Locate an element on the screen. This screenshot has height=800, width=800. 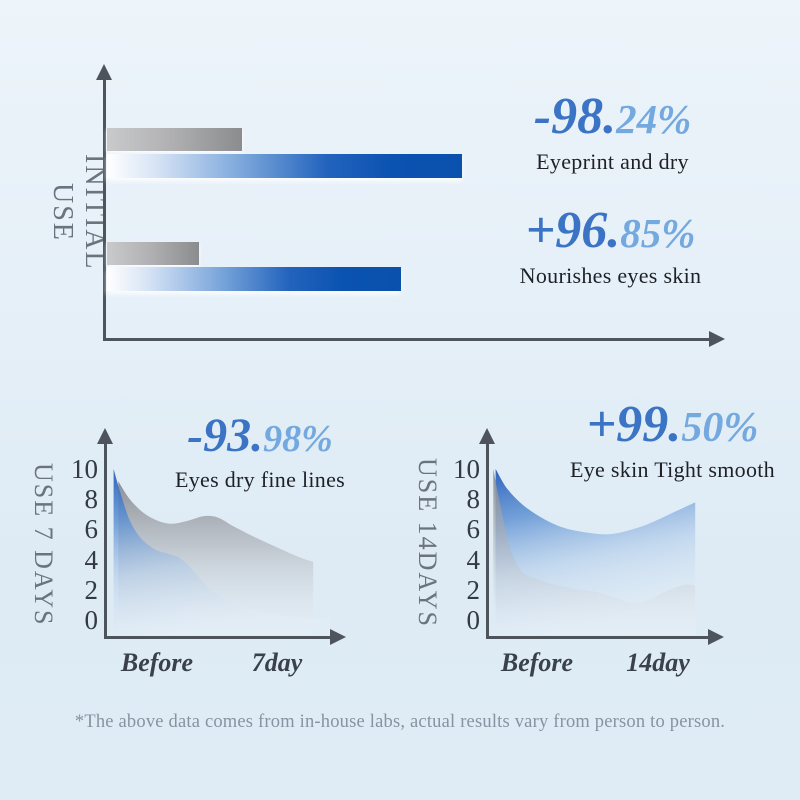
stat-caption: Eyes dry fine lines is located at coordinates (260, 479).